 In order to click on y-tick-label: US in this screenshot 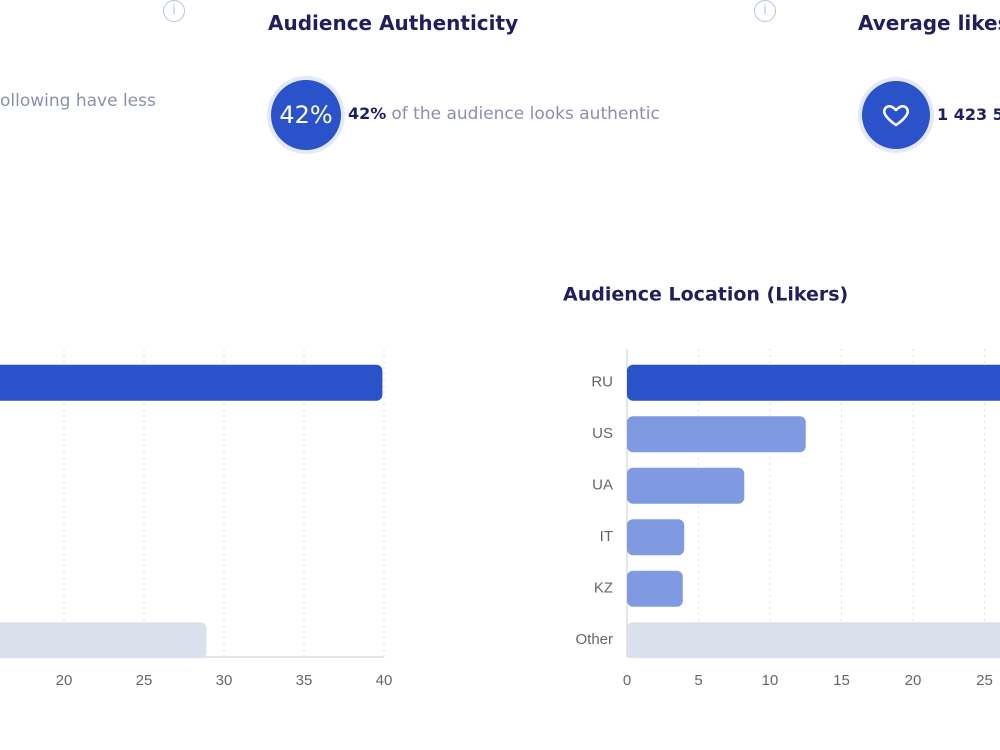, I will do `click(602, 433)`.